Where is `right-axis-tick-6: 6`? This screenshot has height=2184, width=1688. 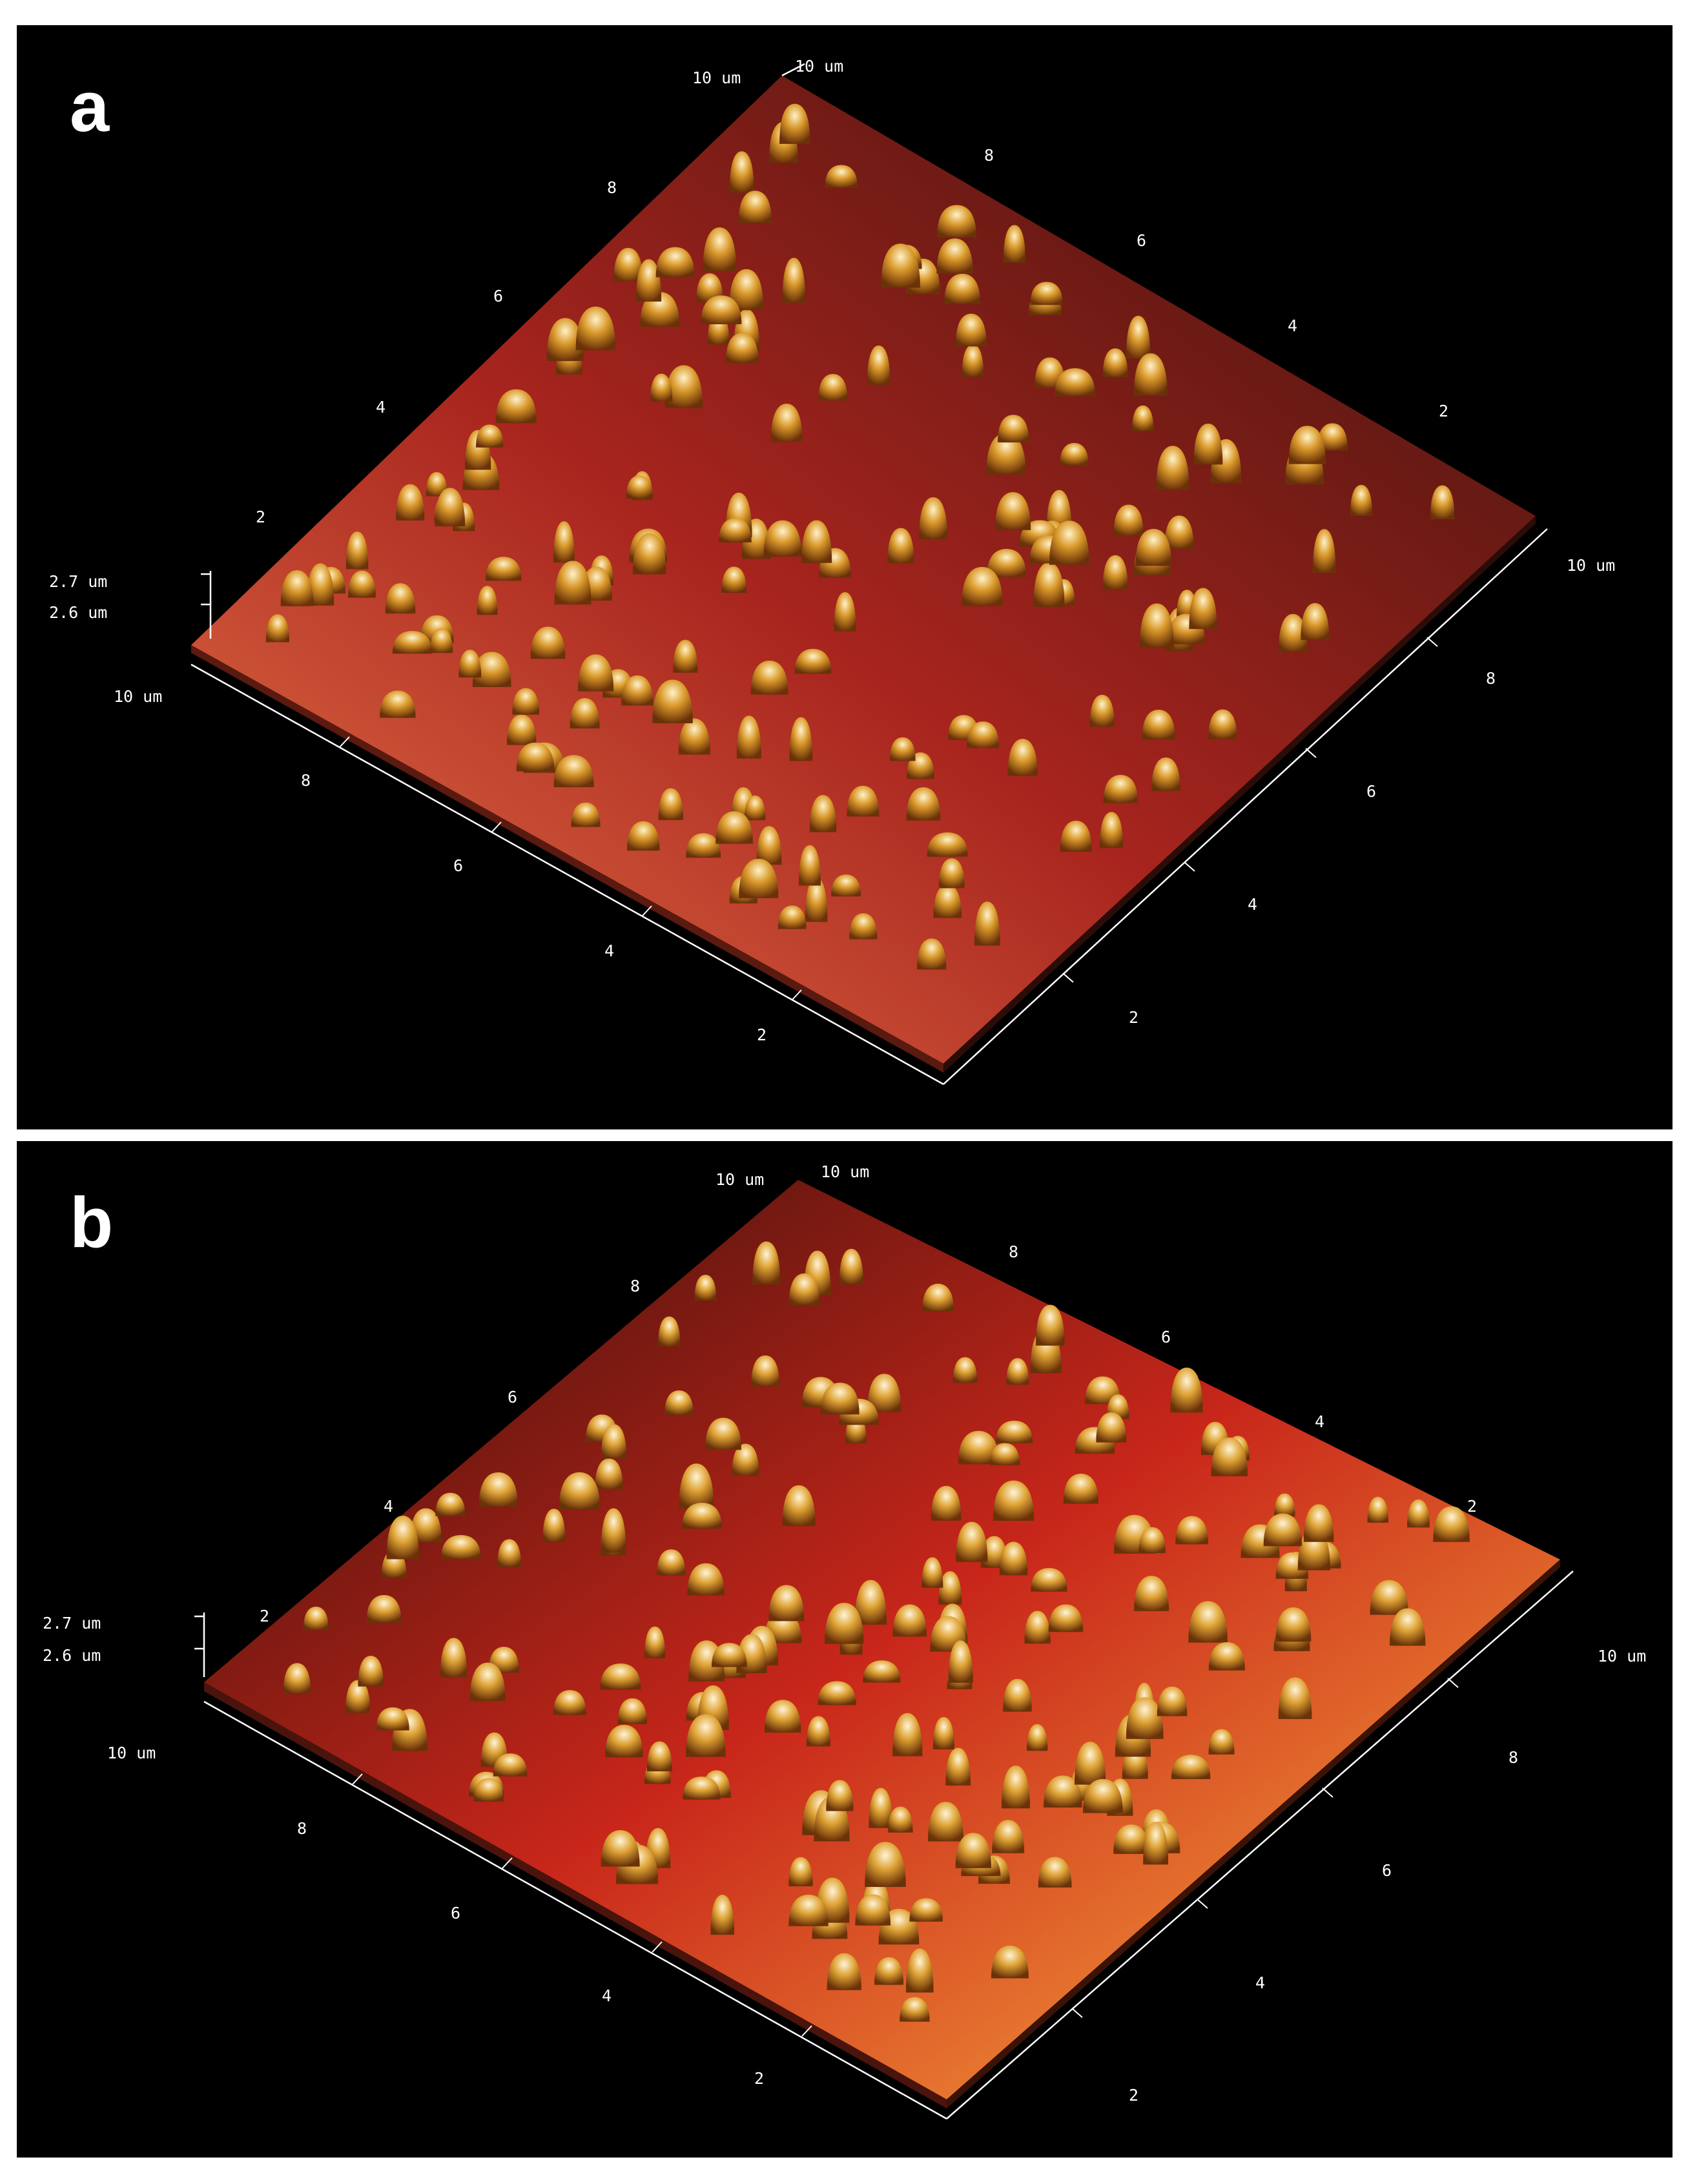 right-axis-tick-6: 6 is located at coordinates (1387, 1870).